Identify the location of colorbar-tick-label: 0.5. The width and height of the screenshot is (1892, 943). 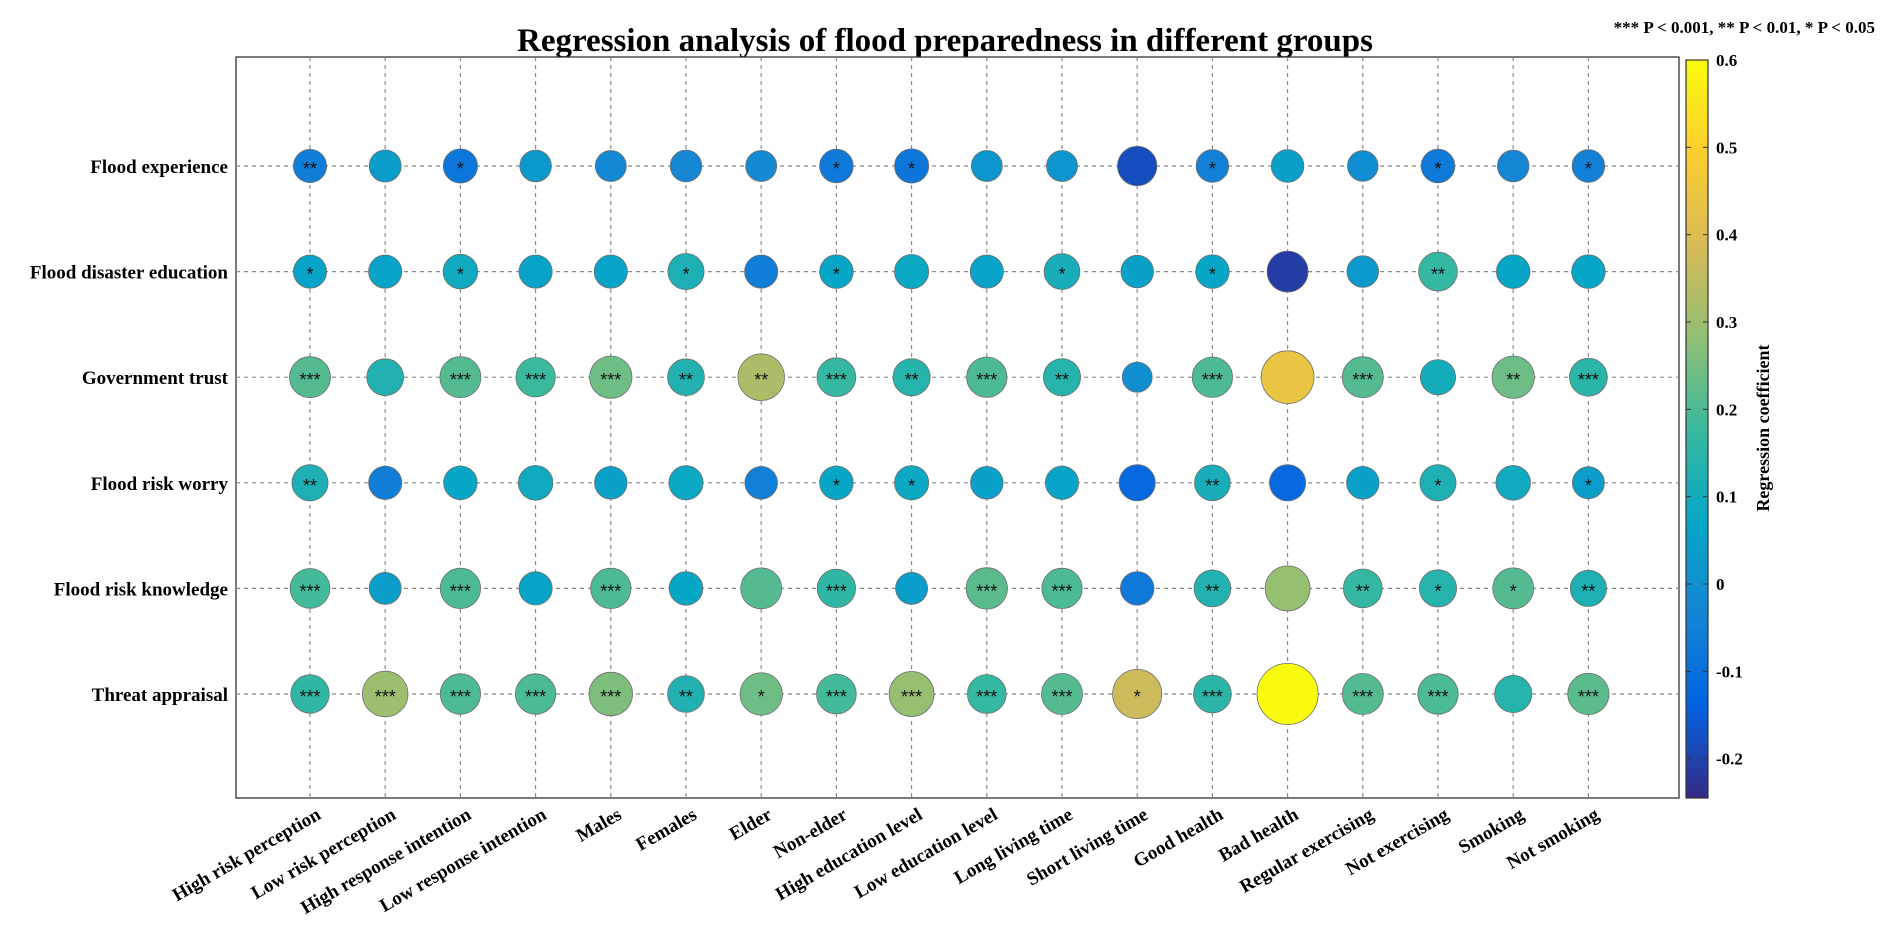
(1726, 147).